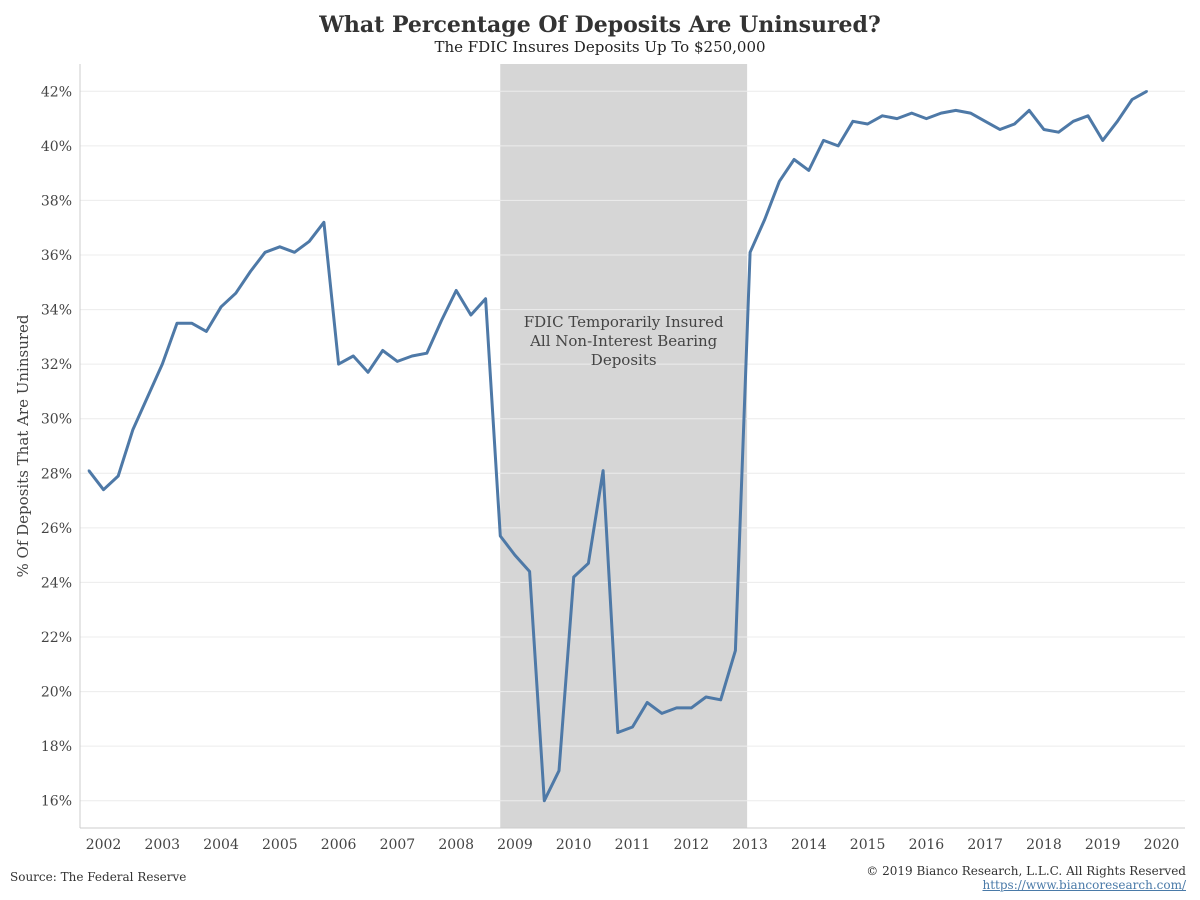 Image resolution: width=1200 pixels, height=900 pixels. Describe the element at coordinates (56, 693) in the screenshot. I see `y-tick-label: 20%` at that location.